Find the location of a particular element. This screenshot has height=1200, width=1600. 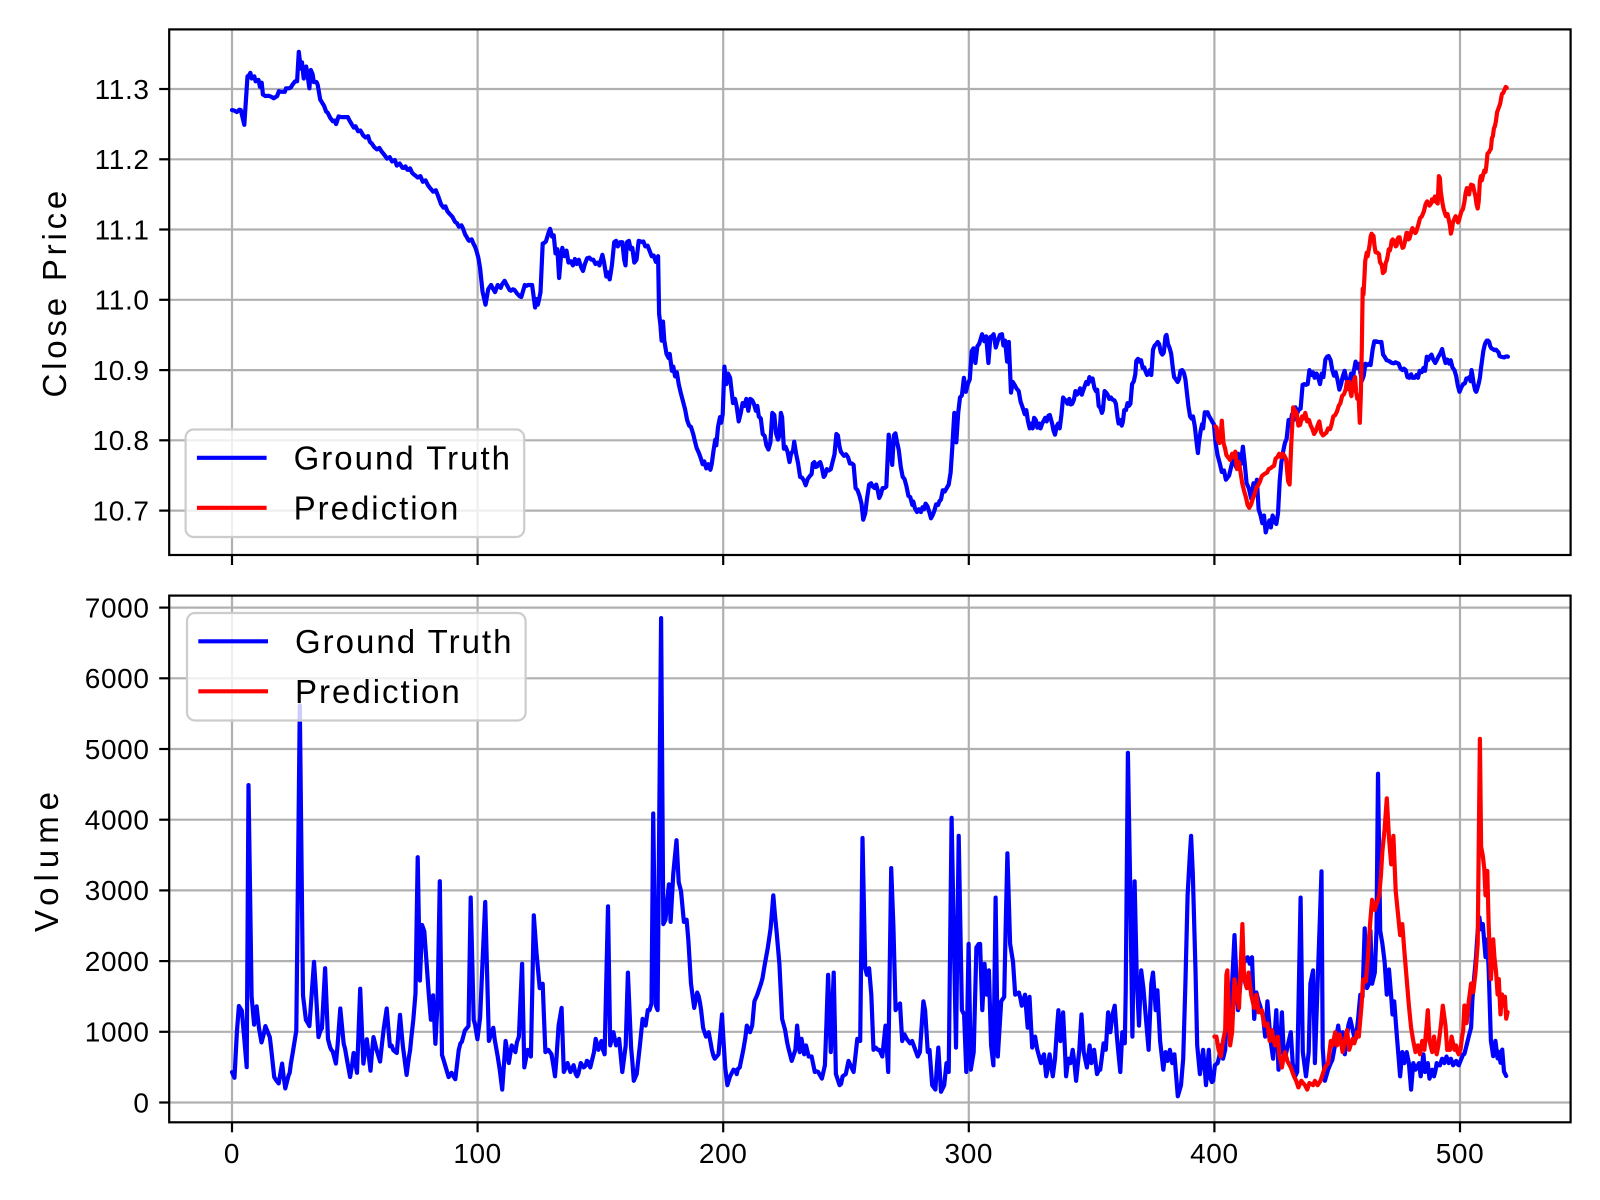

svg-text: 2000 is located at coordinates (117, 961).